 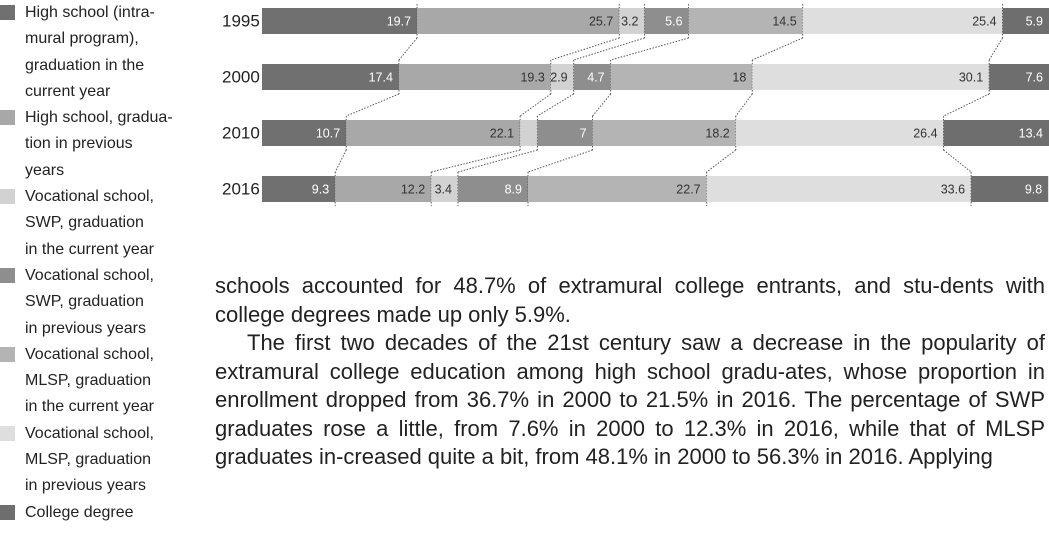 I want to click on data-label: 3.4, so click(x=443, y=189).